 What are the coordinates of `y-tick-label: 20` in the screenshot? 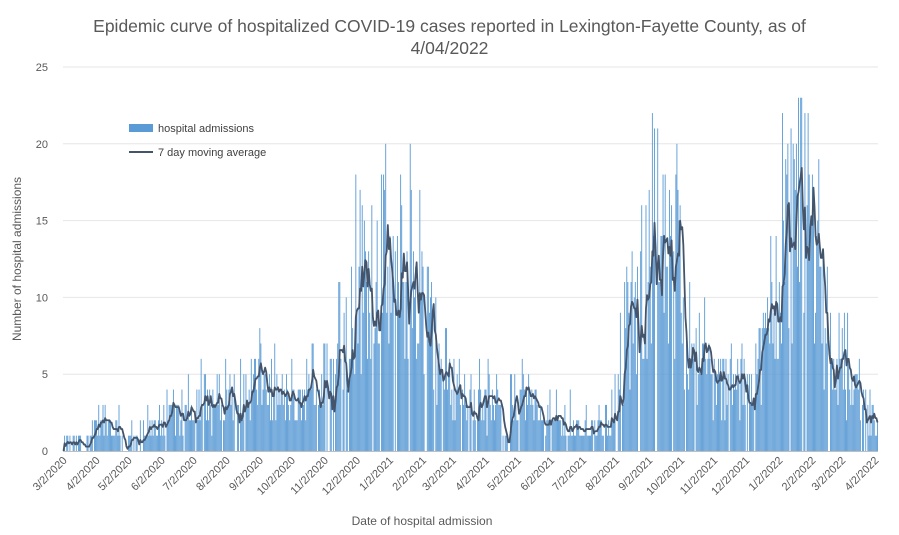 It's located at (42, 145).